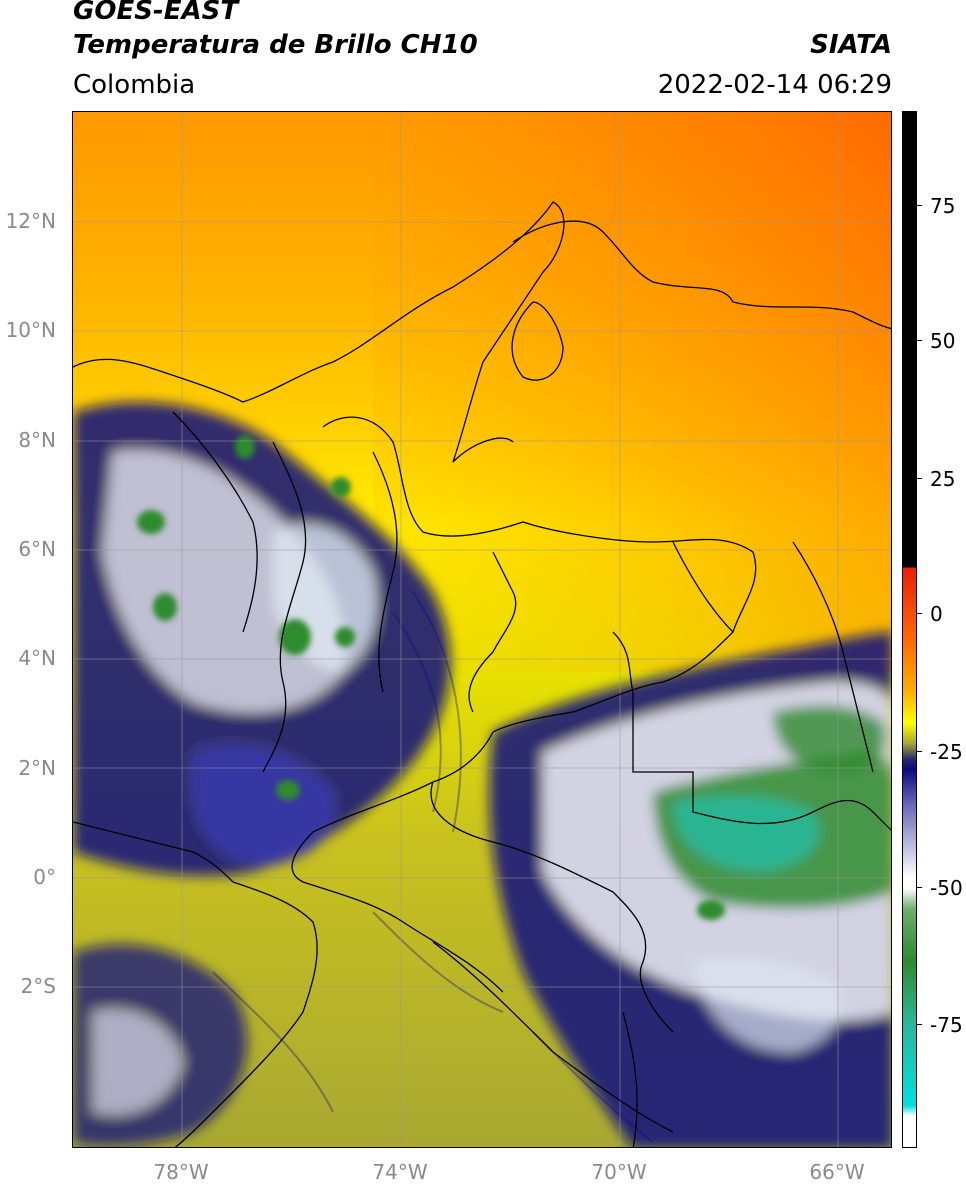 This screenshot has height=1190, width=966. What do you see at coordinates (37, 440) in the screenshot?
I see `lat-label-8N: 8°N` at bounding box center [37, 440].